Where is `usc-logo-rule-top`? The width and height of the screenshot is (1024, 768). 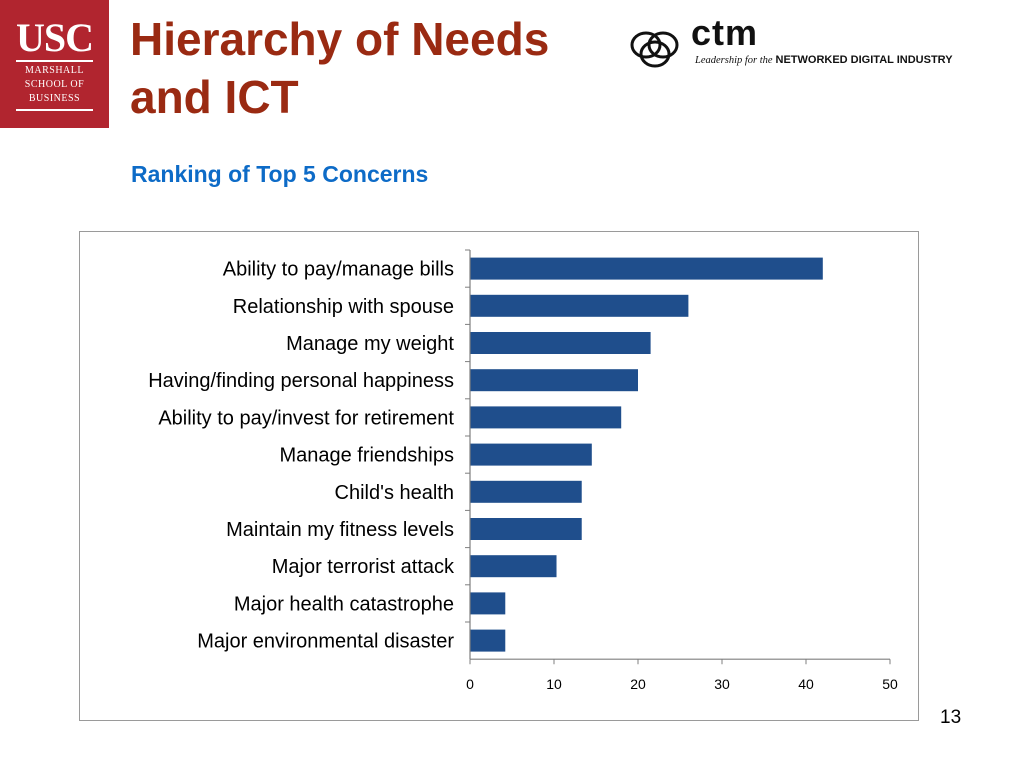
usc-logo-rule-top is located at coordinates (54, 61).